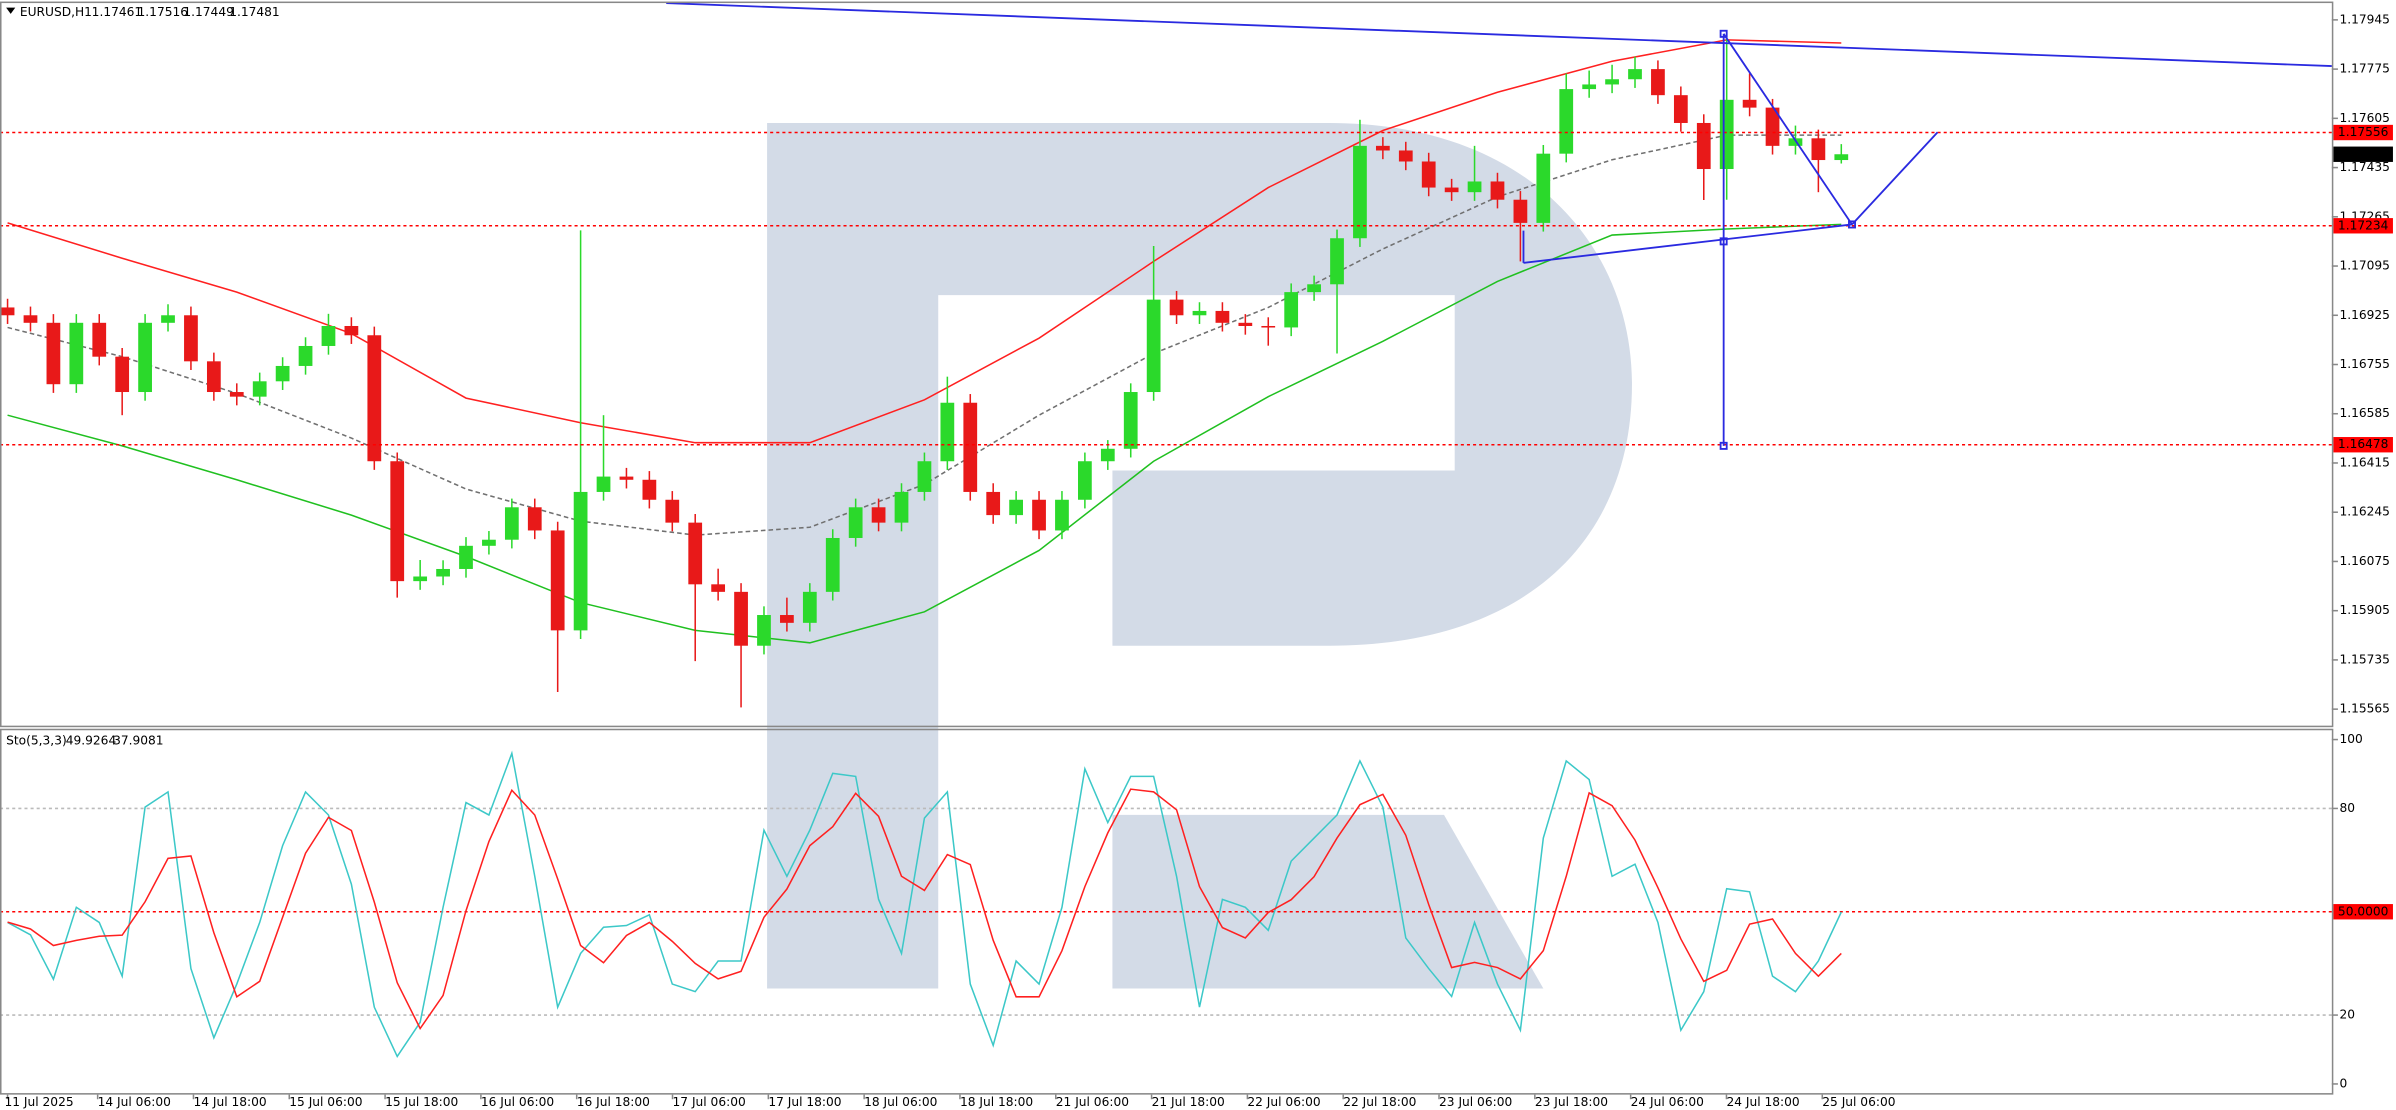 This screenshot has width=2396, height=1110. I want to click on y-tick-label: 1.17435, so click(2364, 167).